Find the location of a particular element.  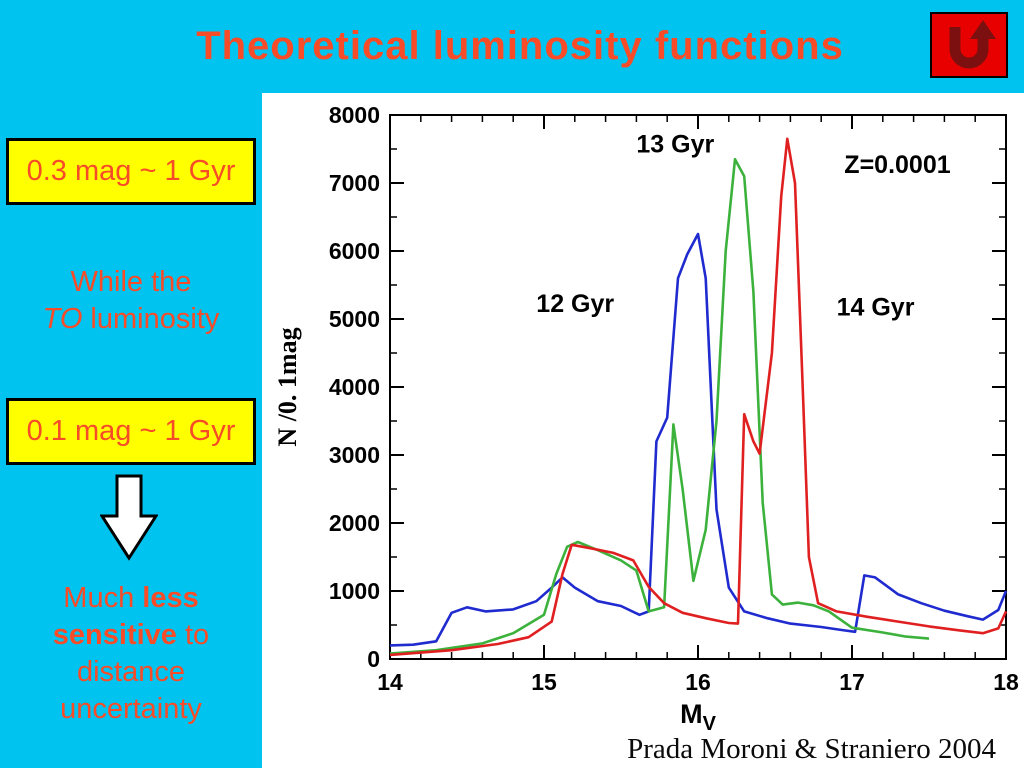

y-tick-label: 1000 is located at coordinates (354, 591).